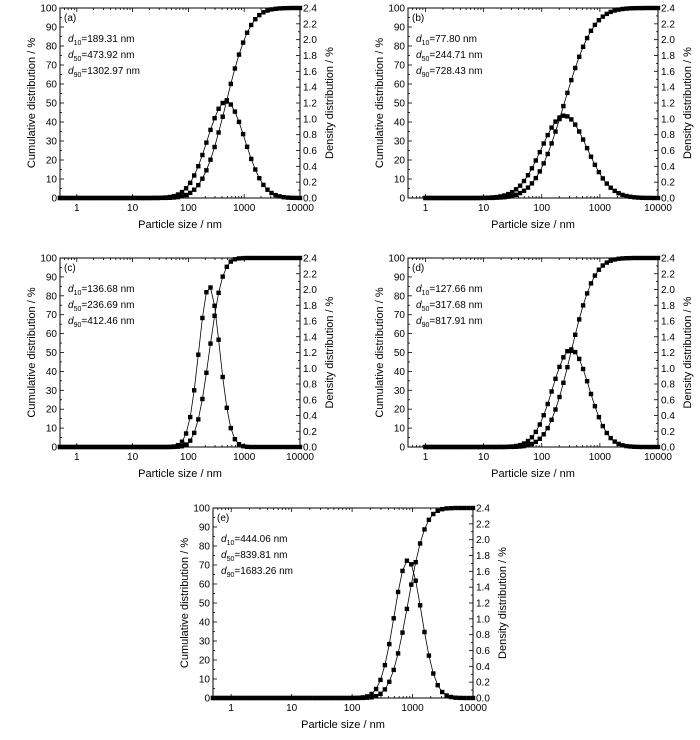  What do you see at coordinates (78, 75) in the screenshot?
I see `d-subscript: 90` at bounding box center [78, 75].